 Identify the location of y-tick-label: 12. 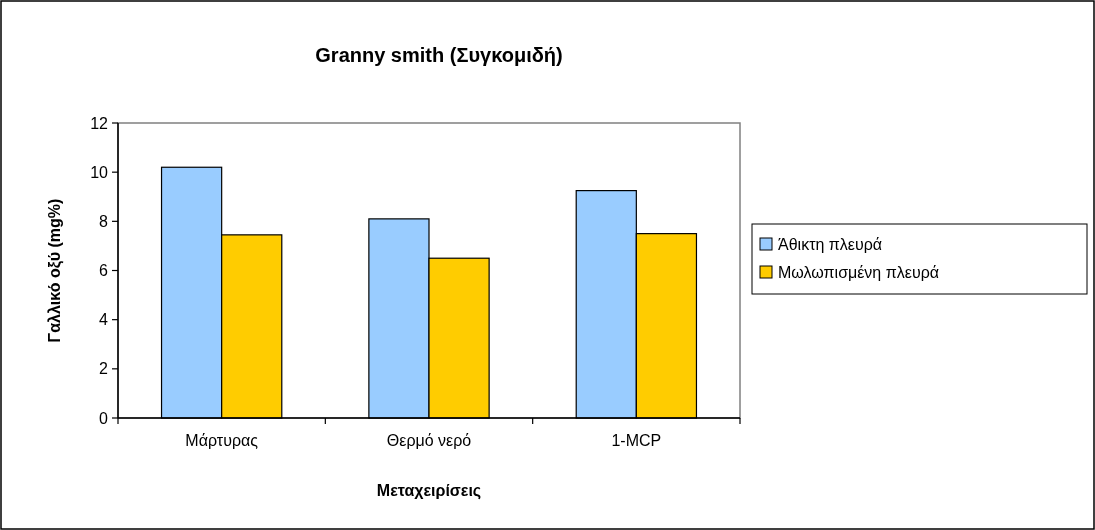
(99, 123).